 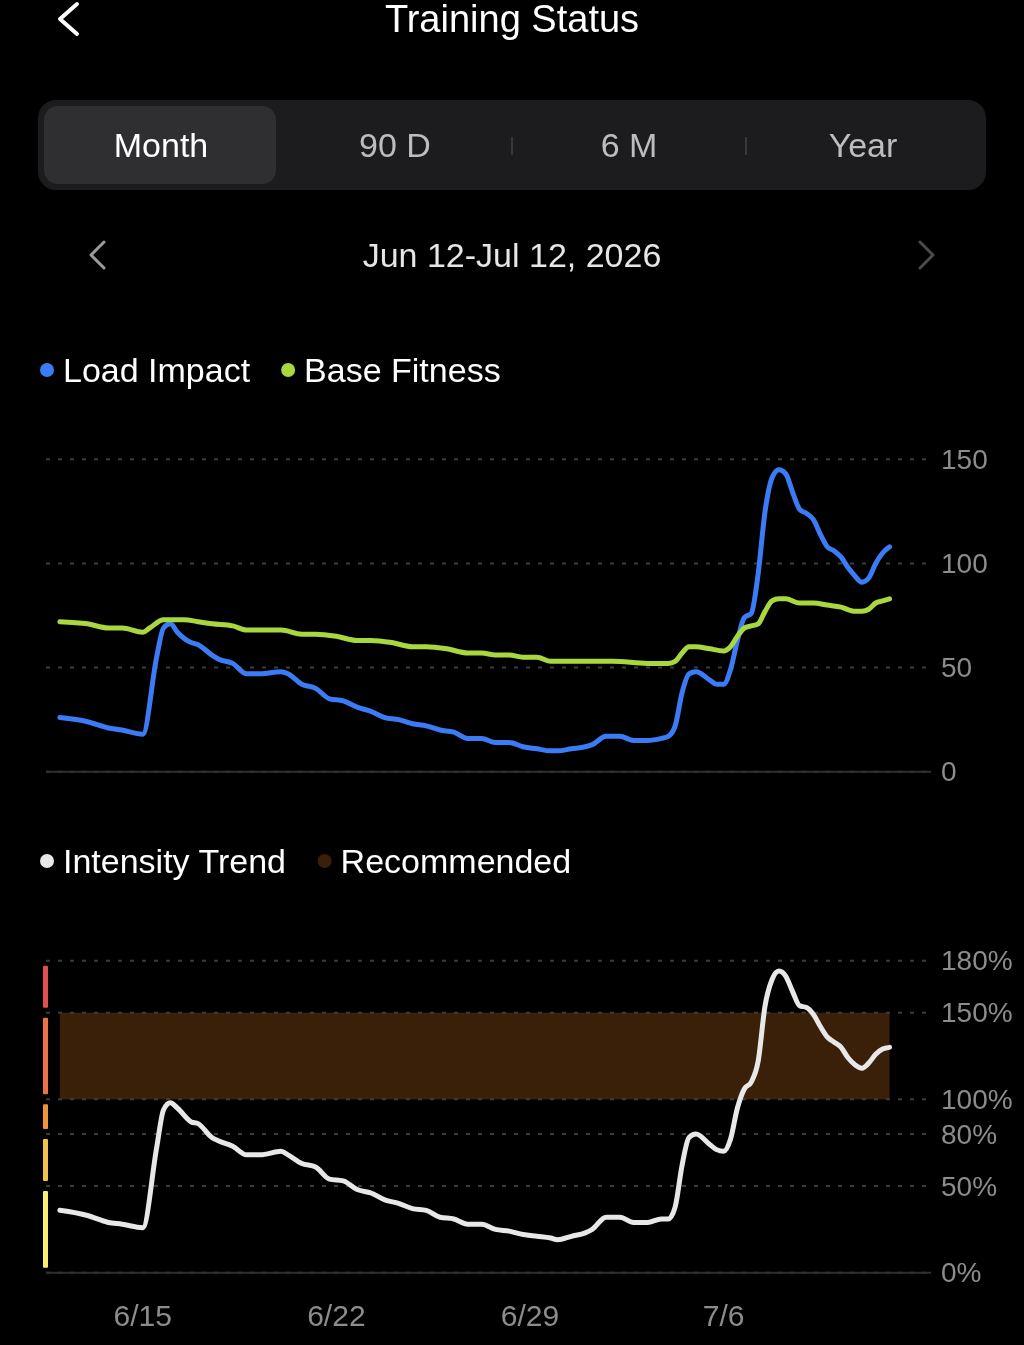 I want to click on x-tick-label: 7/6, so click(x=723, y=1316).